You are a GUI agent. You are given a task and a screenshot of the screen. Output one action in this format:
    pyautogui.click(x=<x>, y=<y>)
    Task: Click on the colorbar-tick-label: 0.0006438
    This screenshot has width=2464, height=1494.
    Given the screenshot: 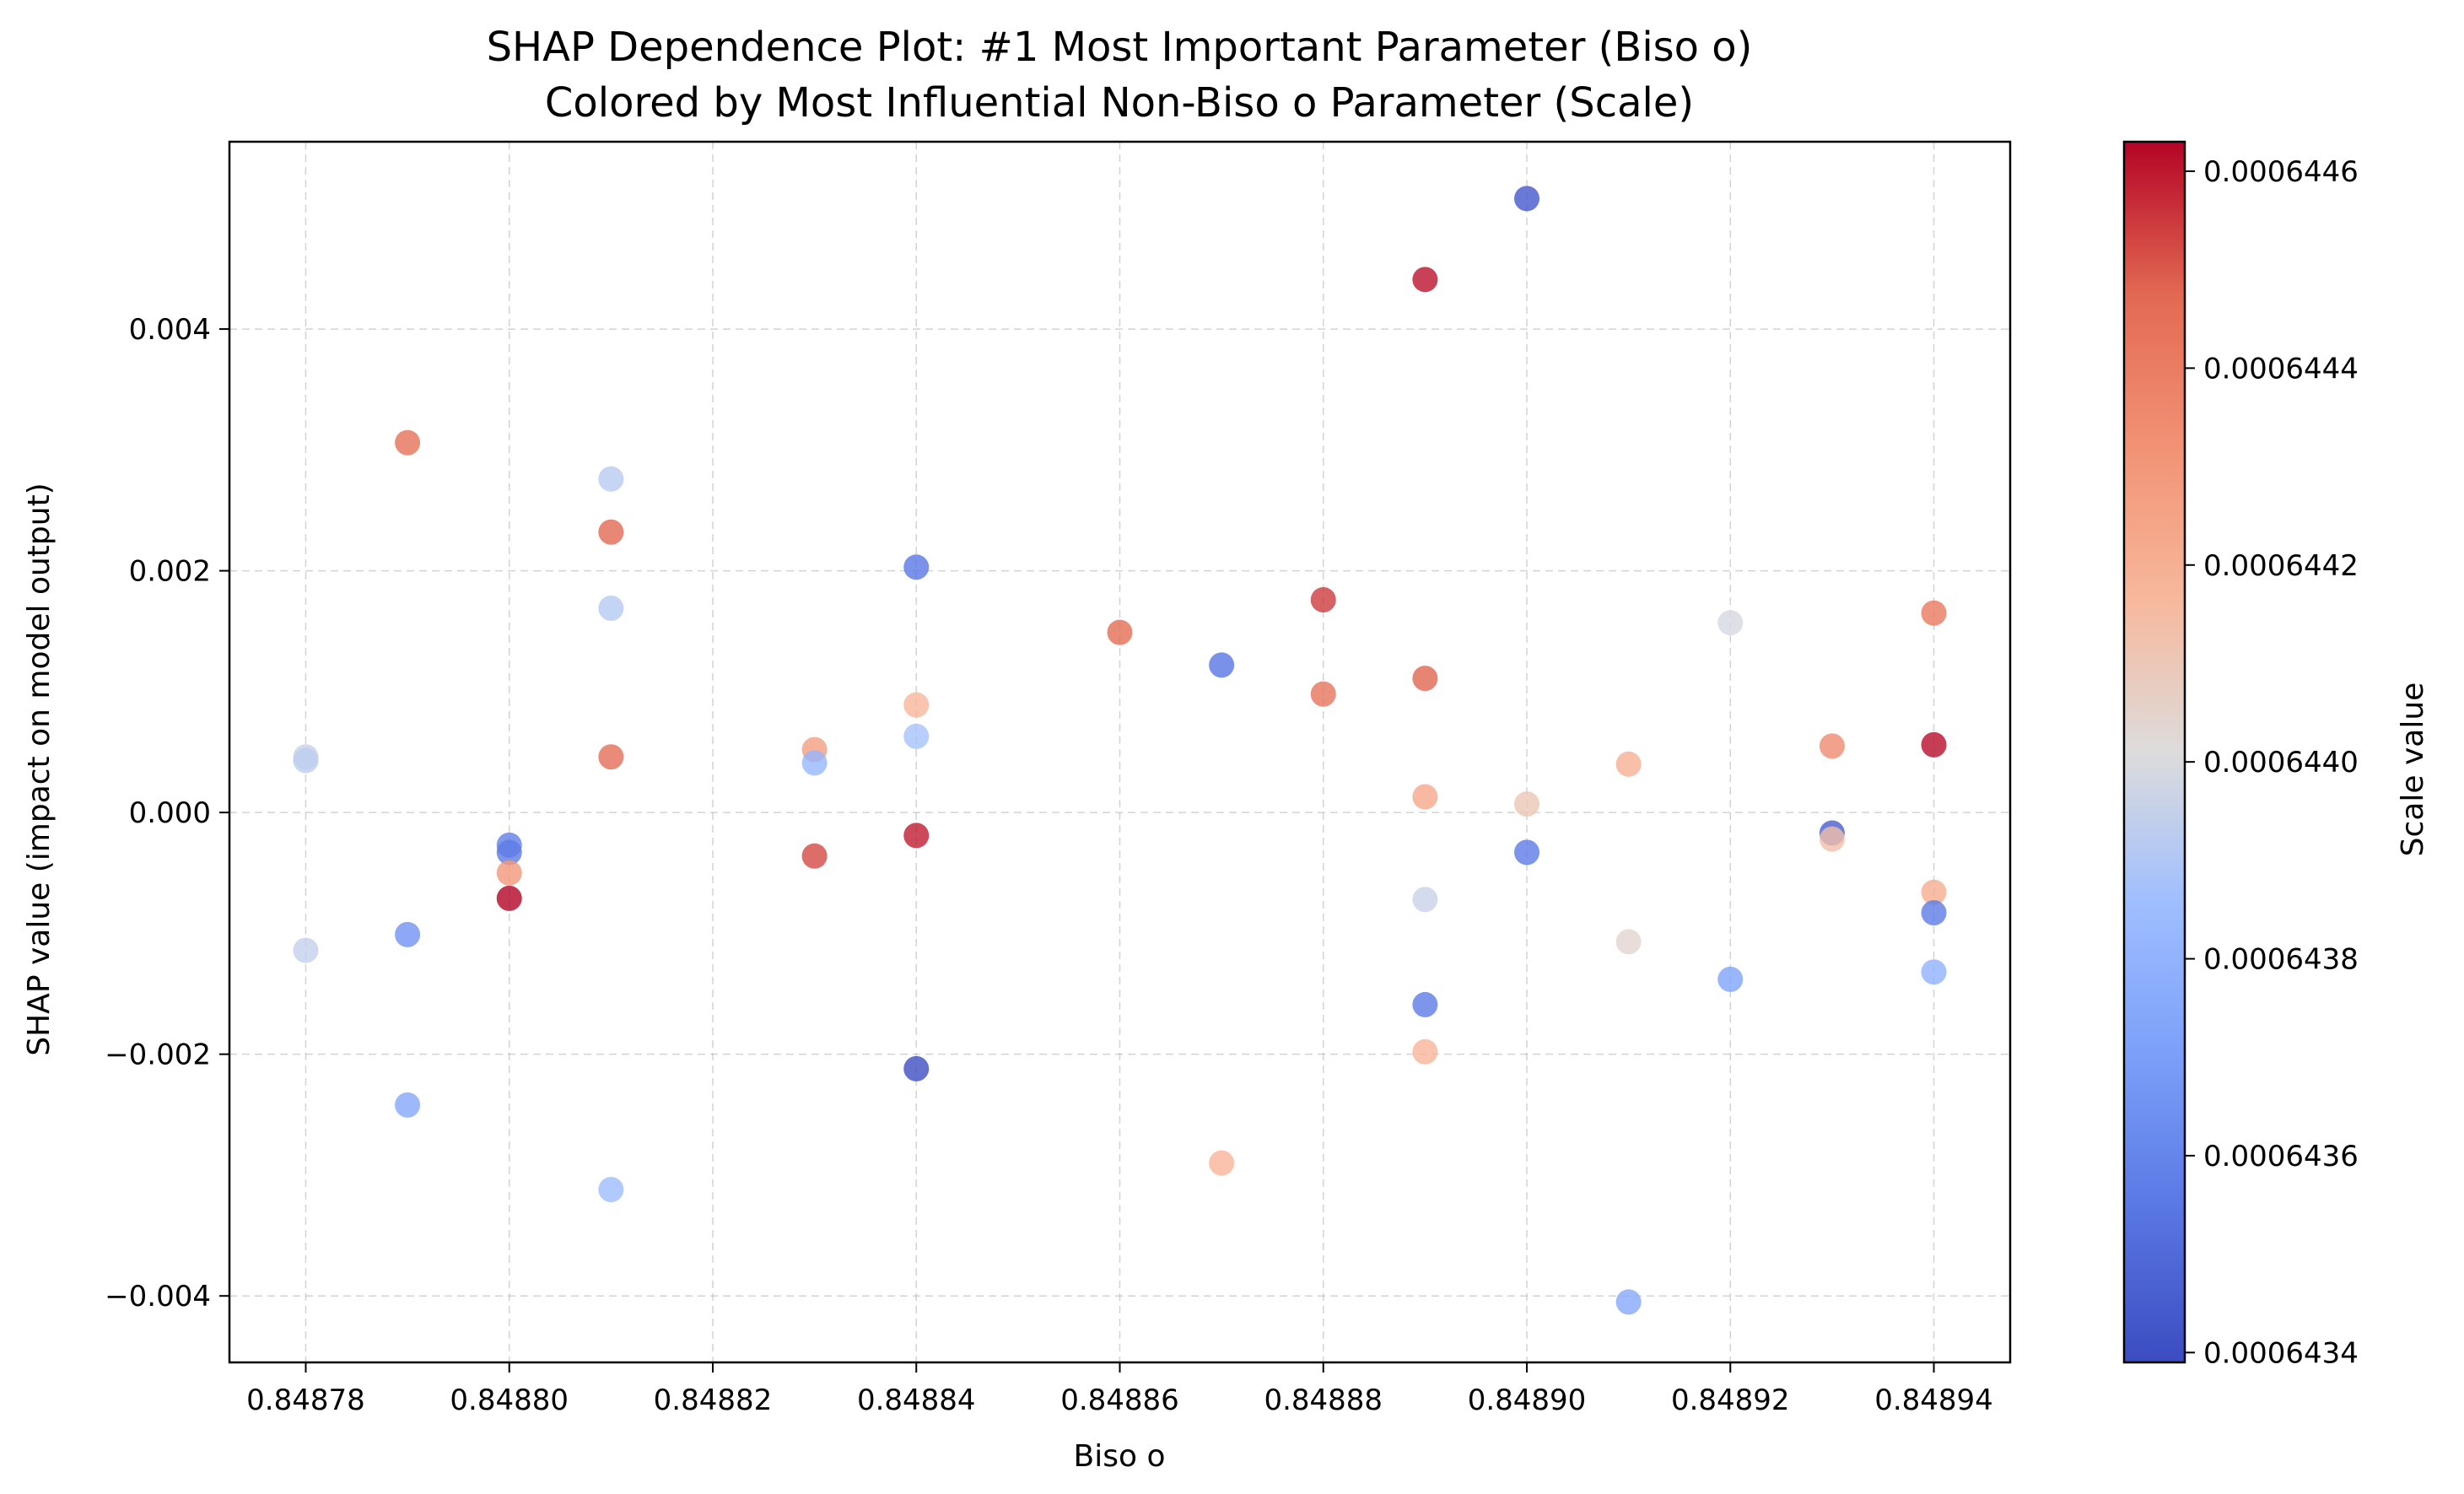 What is the action you would take?
    pyautogui.click(x=2281, y=960)
    